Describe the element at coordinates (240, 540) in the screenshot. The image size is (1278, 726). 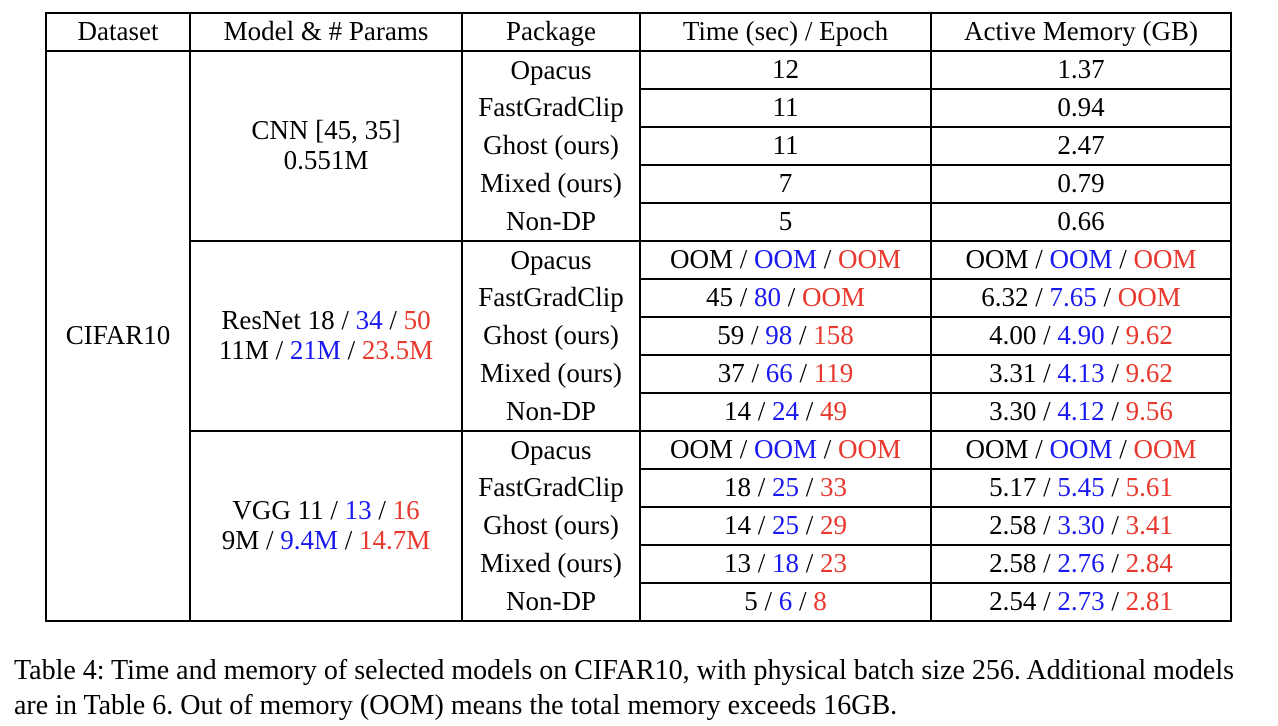
I see `value-part-1: 9M` at that location.